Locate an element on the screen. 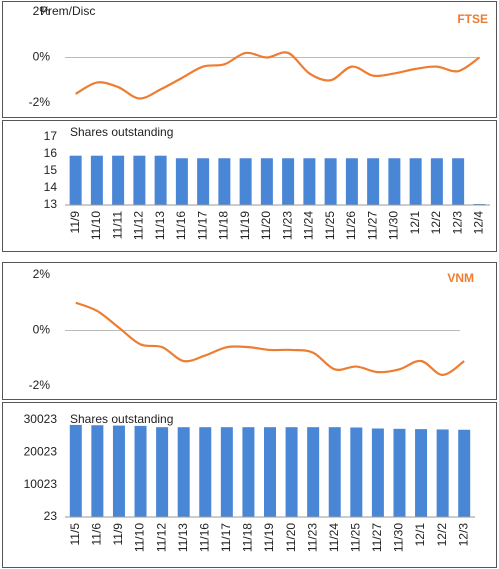  y-tick-label: 23 is located at coordinates (51, 516).